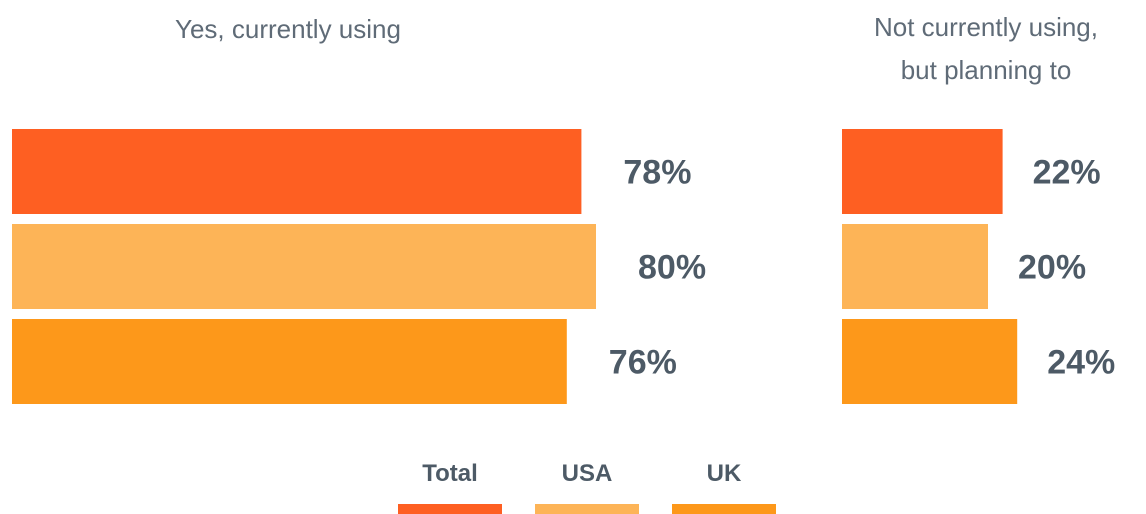 This screenshot has height=514, width=1146. Describe the element at coordinates (304, 266) in the screenshot. I see `bar-yes-currently-using-usa` at that location.